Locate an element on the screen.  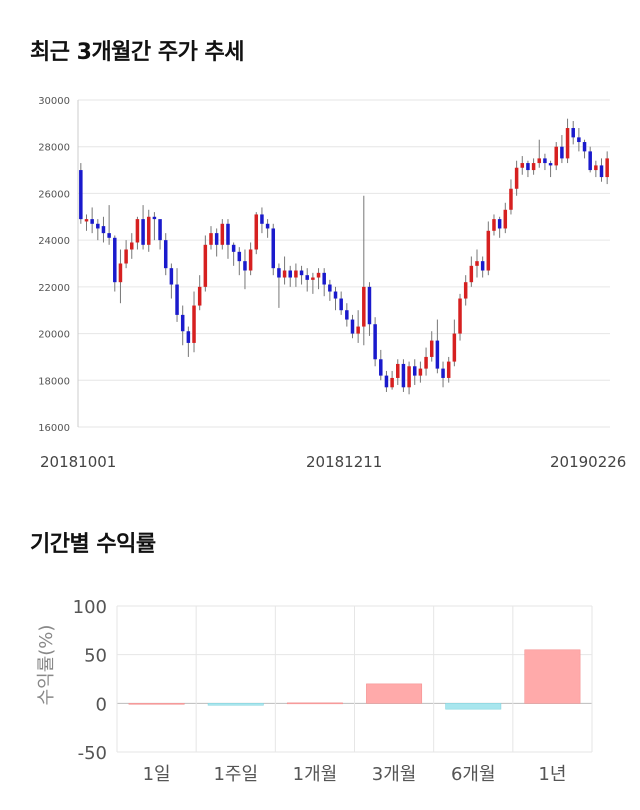
returns-category-label: 1년 is located at coordinates (552, 774).